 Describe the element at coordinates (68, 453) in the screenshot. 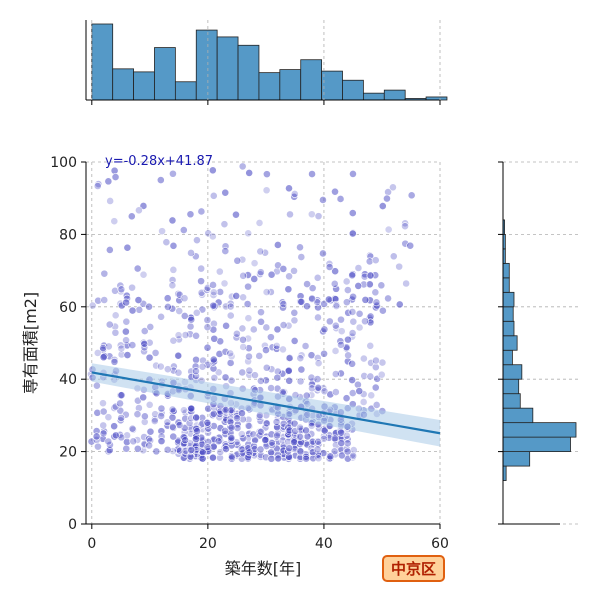

I see `y-tick-label: 20` at that location.